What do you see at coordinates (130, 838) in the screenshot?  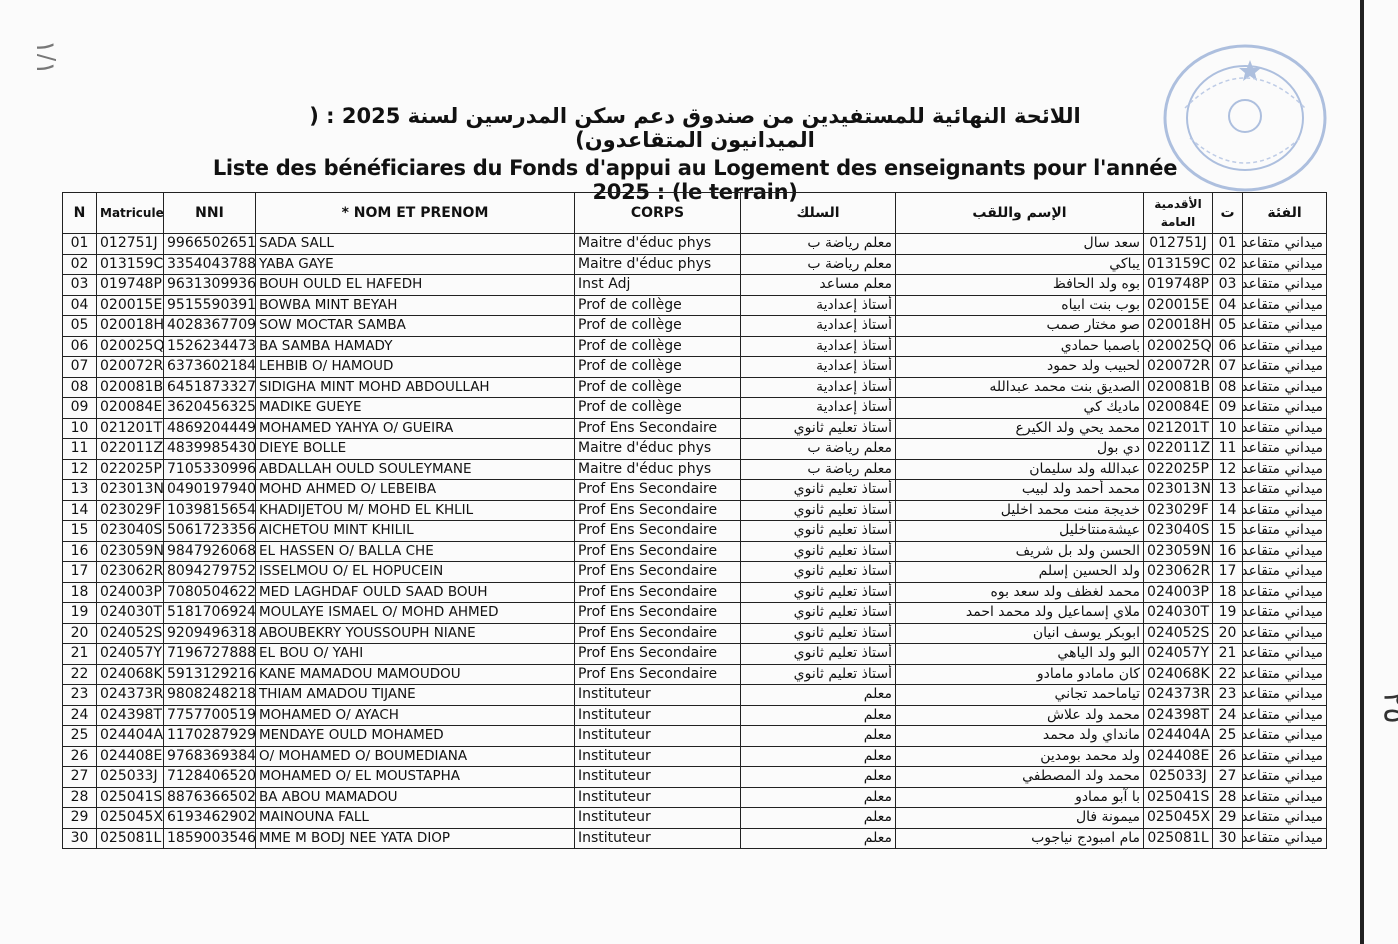 I see `cell-matricule: 025081L` at bounding box center [130, 838].